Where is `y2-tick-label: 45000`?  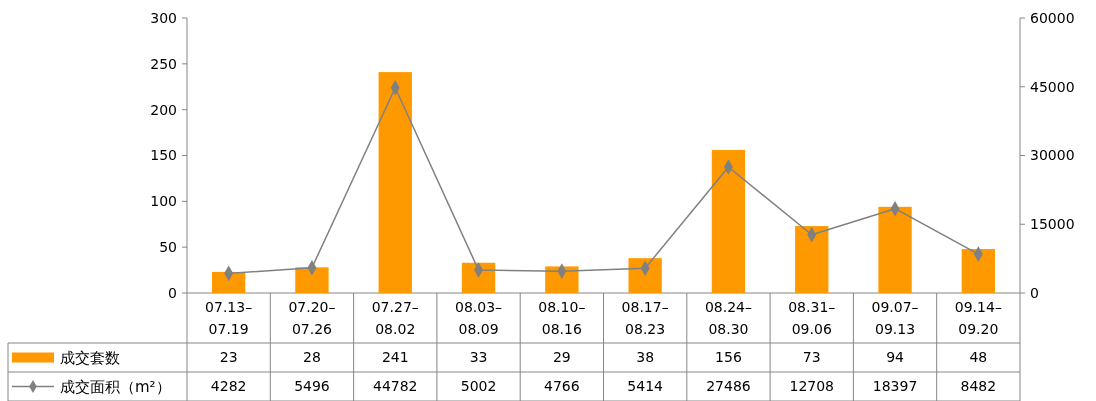 y2-tick-label: 45000 is located at coordinates (1052, 86).